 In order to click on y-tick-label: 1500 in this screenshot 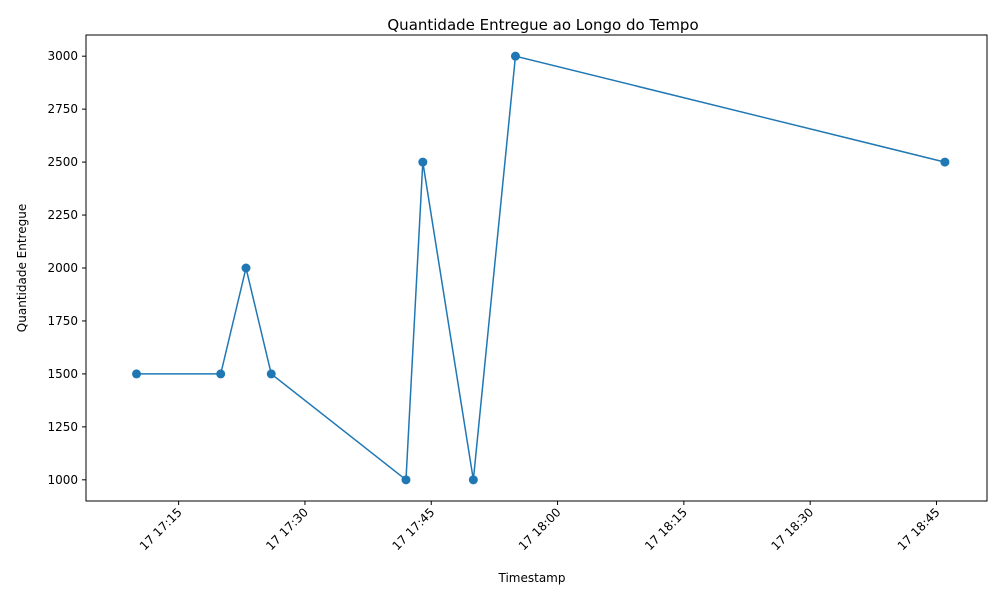, I will do `click(62, 374)`.